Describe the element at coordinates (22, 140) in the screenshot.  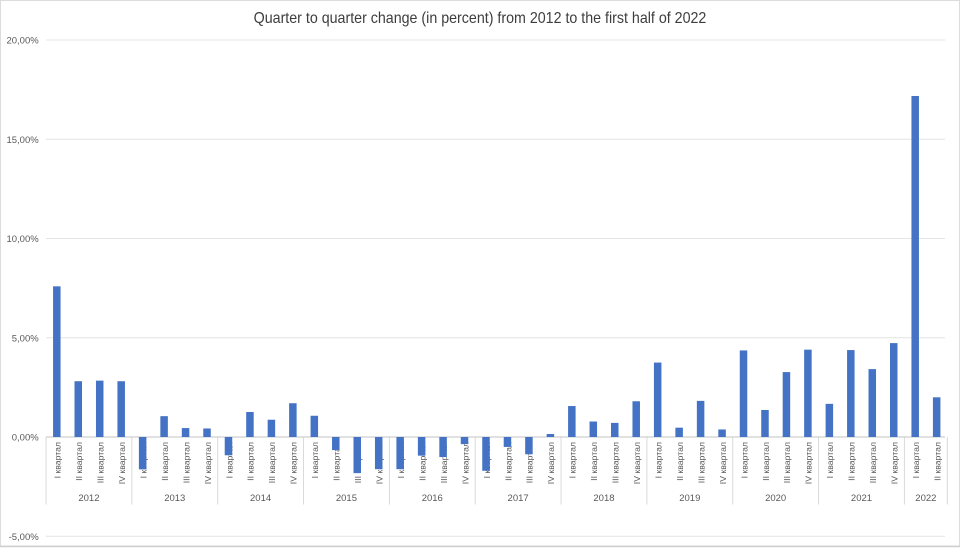
I see `svg-text: 15,00%` at that location.